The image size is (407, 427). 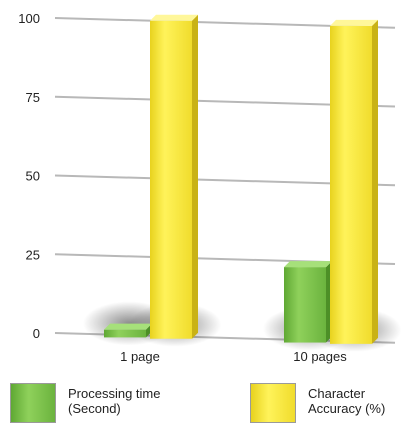 What do you see at coordinates (337, 393) in the screenshot?
I see `legend-label-line1: Character` at bounding box center [337, 393].